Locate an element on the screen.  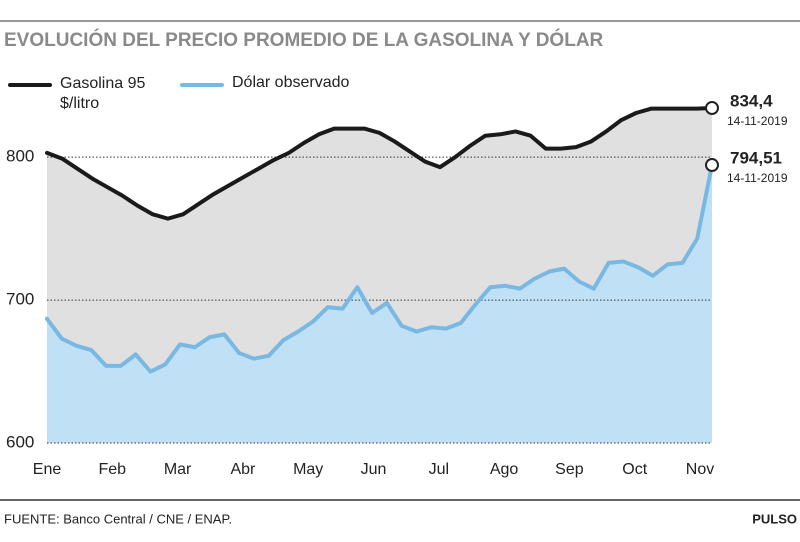
source: FUENTE: Banco Central / CNE / ENAP. is located at coordinates (118, 518).